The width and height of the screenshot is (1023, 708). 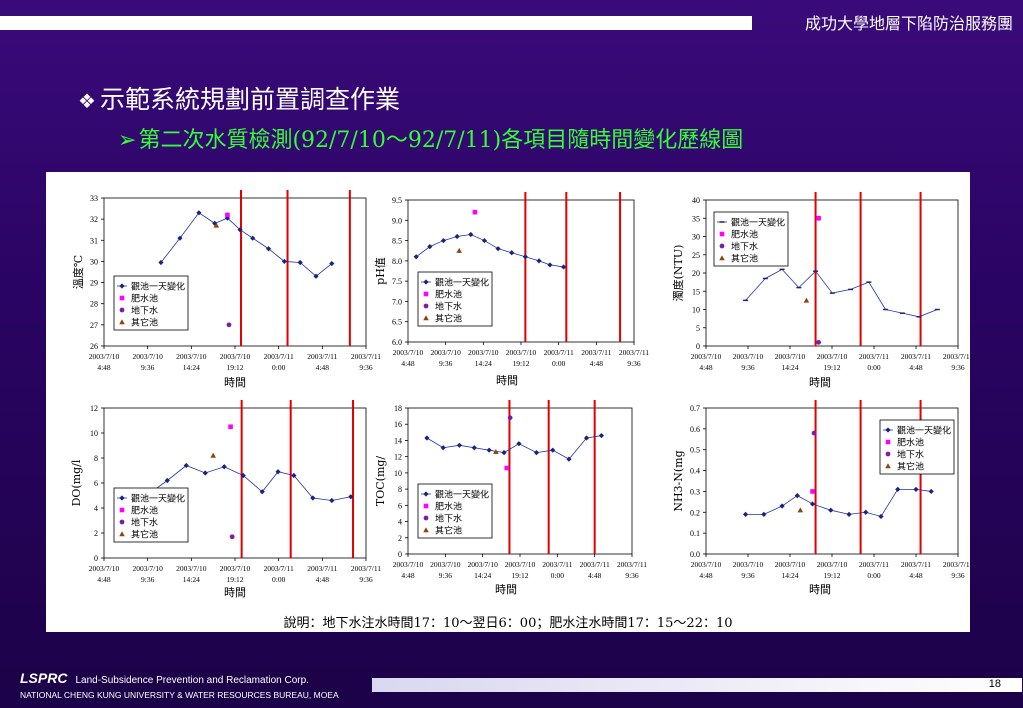 What do you see at coordinates (94, 240) in the screenshot?
I see `y-tick-label: 31` at bounding box center [94, 240].